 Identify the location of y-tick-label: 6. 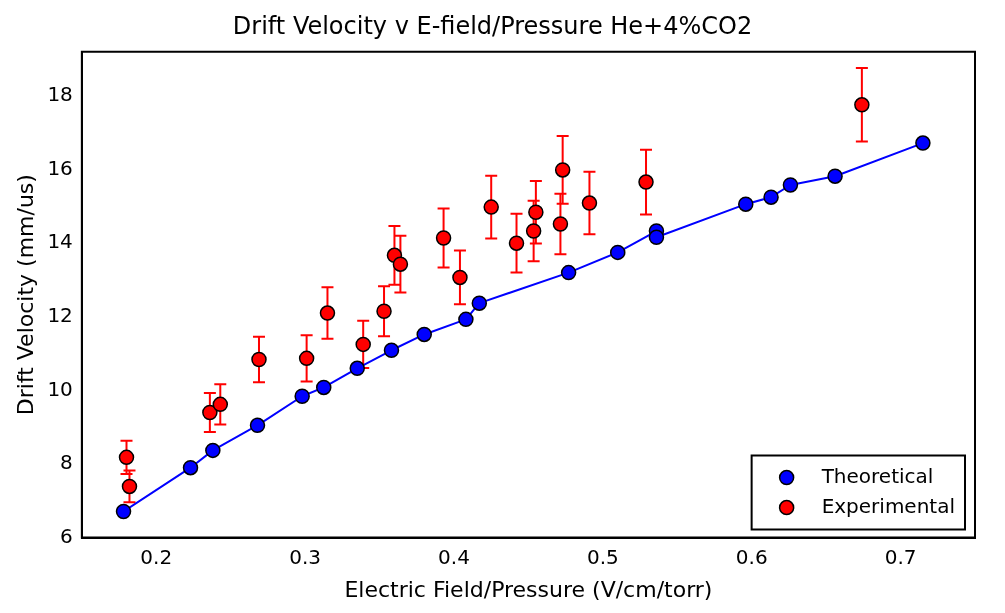
(66, 535).